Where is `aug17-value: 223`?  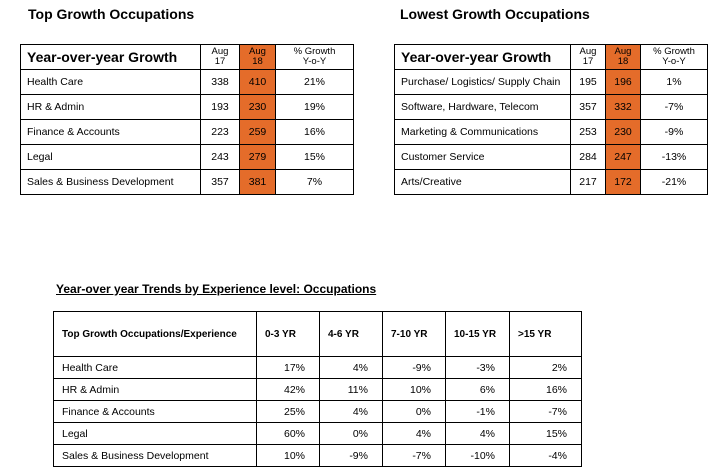 aug17-value: 223 is located at coordinates (220, 132).